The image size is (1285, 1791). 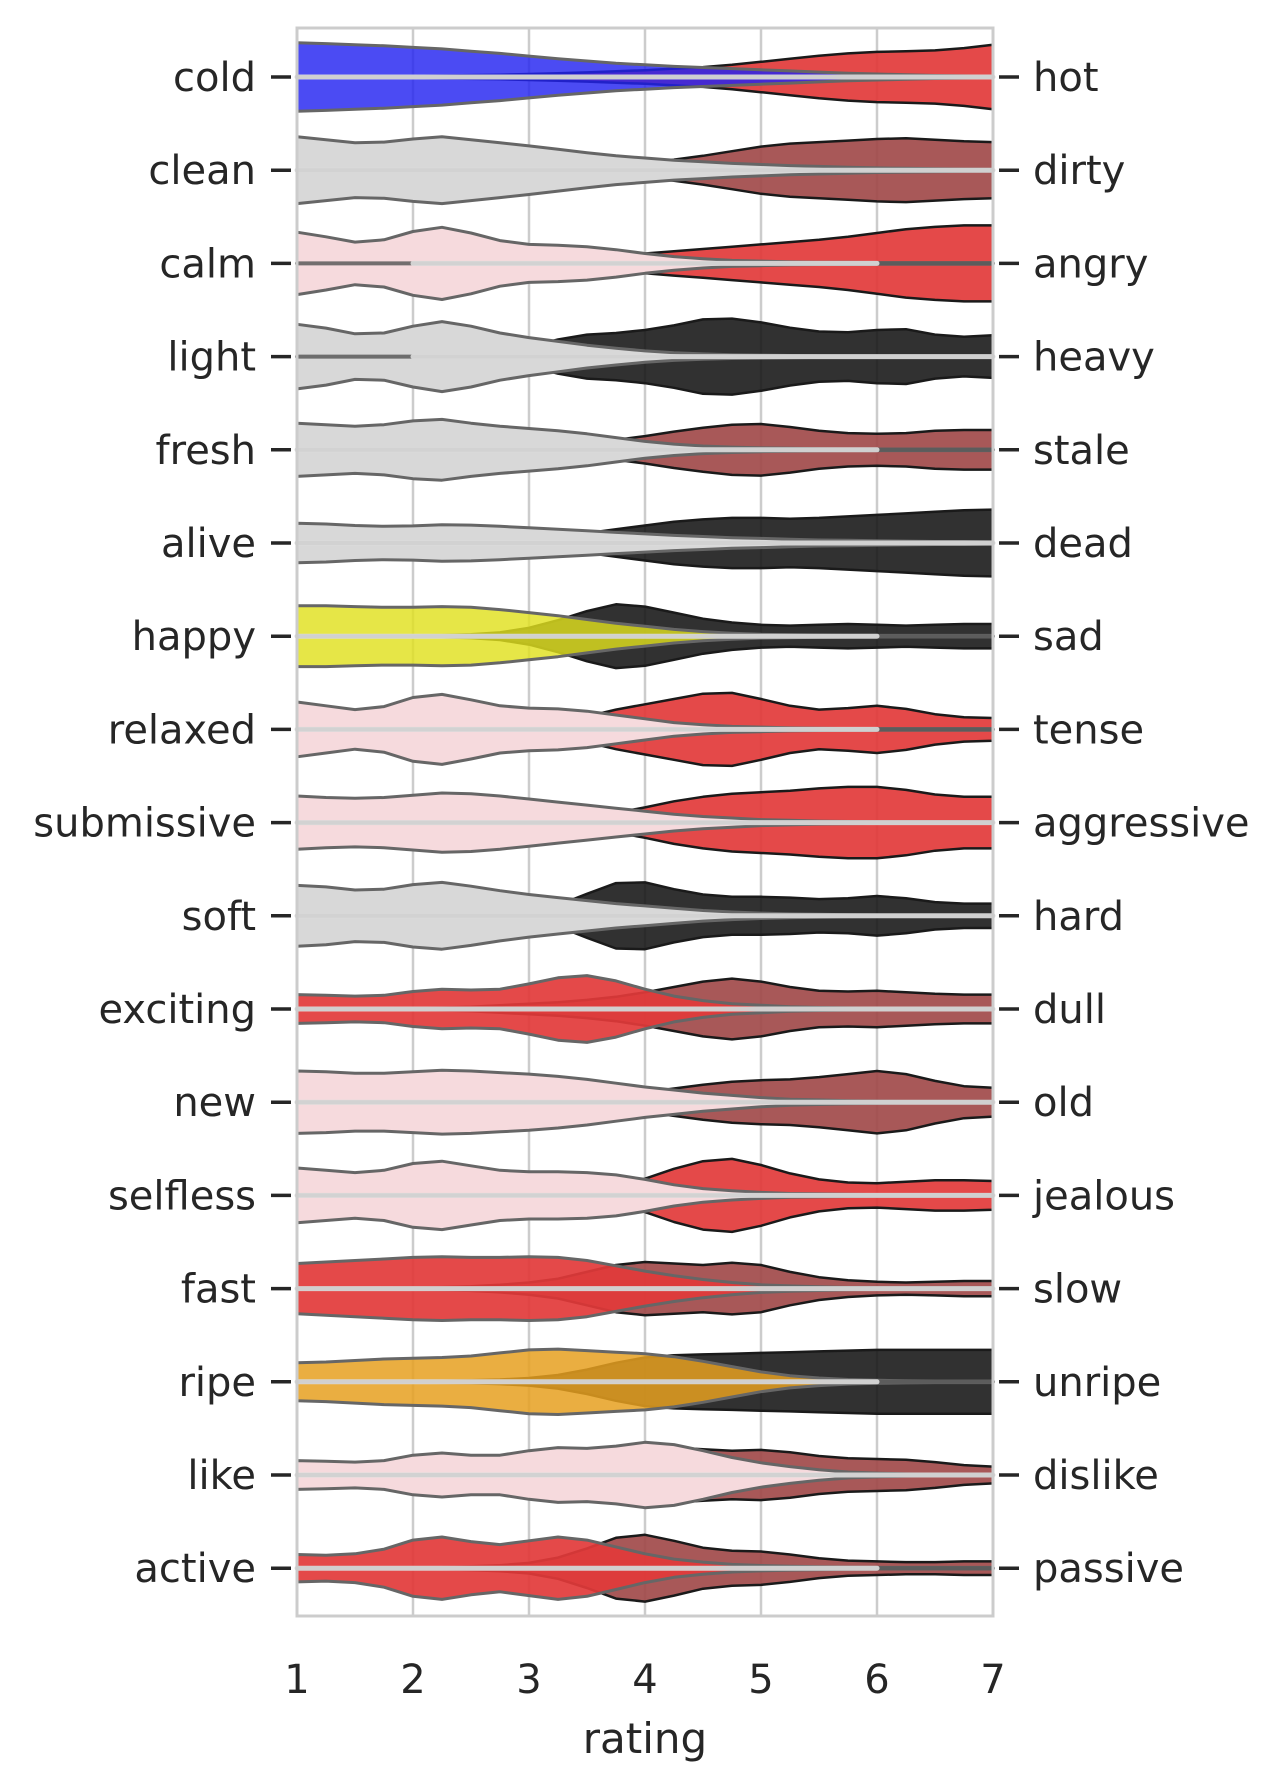 What do you see at coordinates (645, 1288) in the screenshot?
I see `violin-row-fast-slow` at bounding box center [645, 1288].